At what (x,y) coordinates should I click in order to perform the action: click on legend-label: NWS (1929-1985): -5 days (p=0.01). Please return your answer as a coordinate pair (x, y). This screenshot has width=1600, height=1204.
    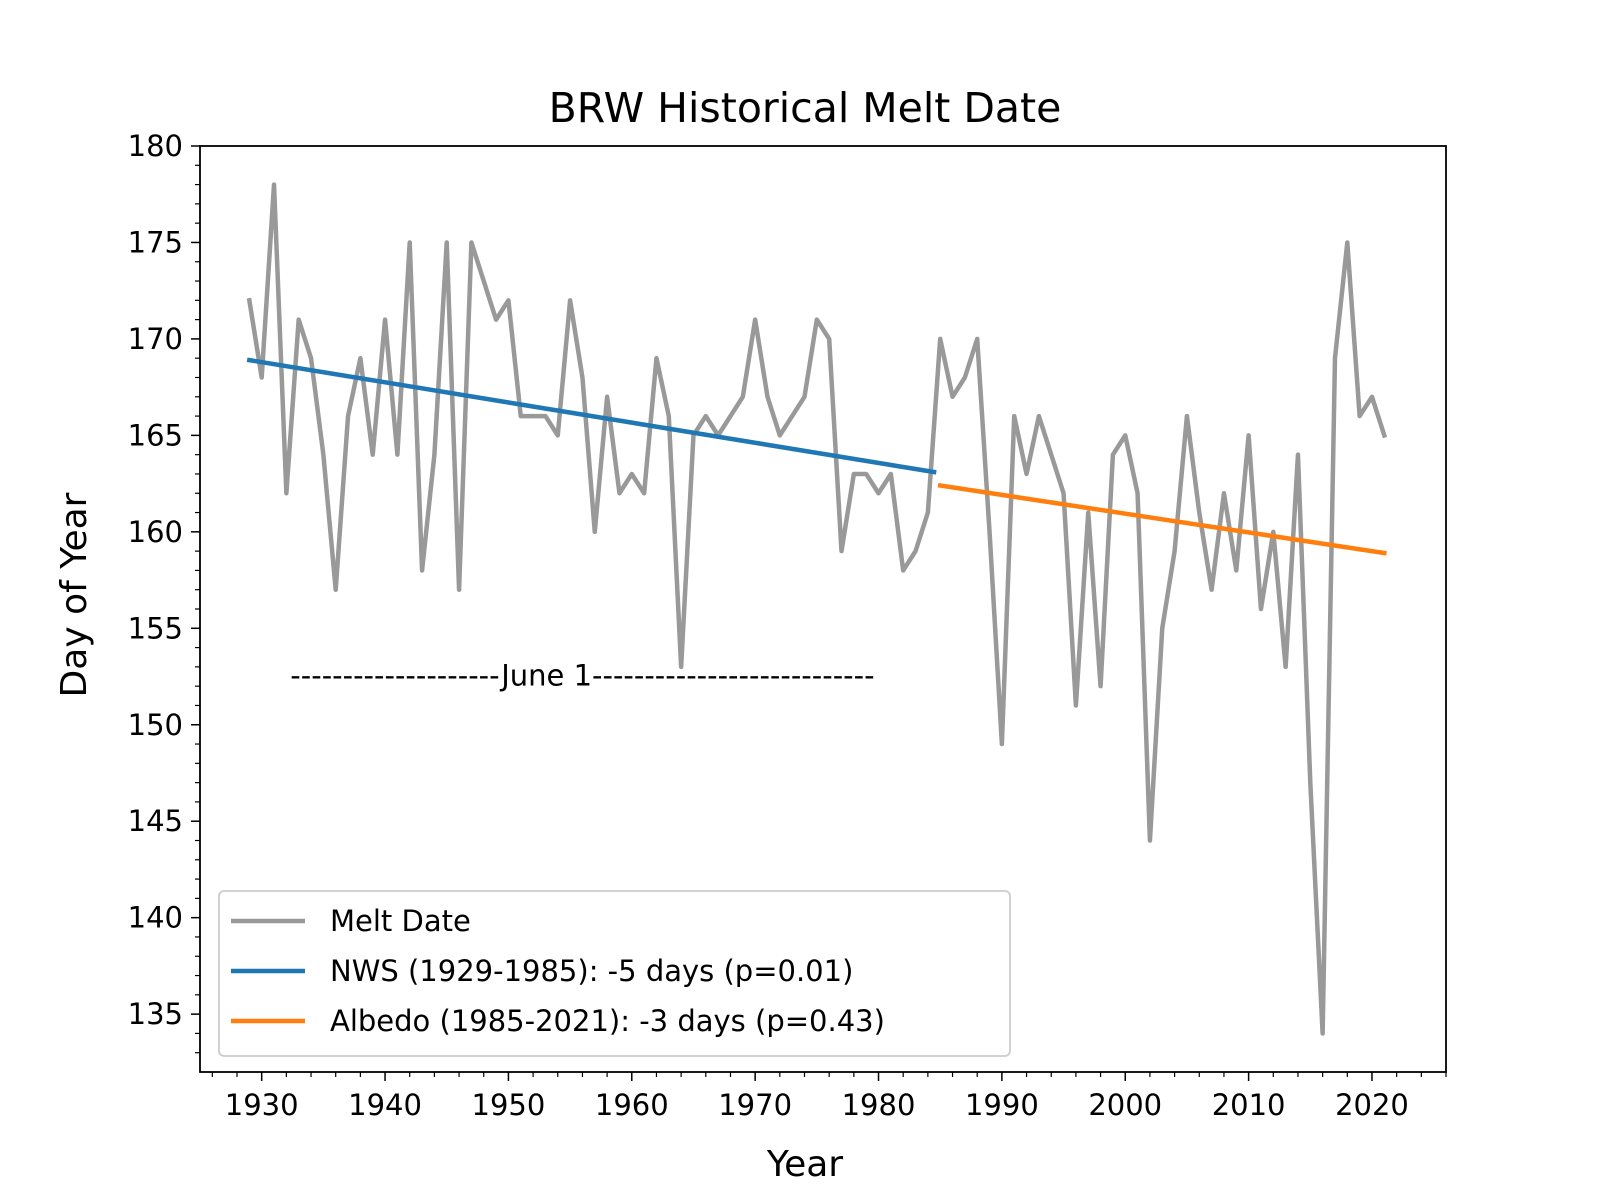
    Looking at the image, I should click on (591, 971).